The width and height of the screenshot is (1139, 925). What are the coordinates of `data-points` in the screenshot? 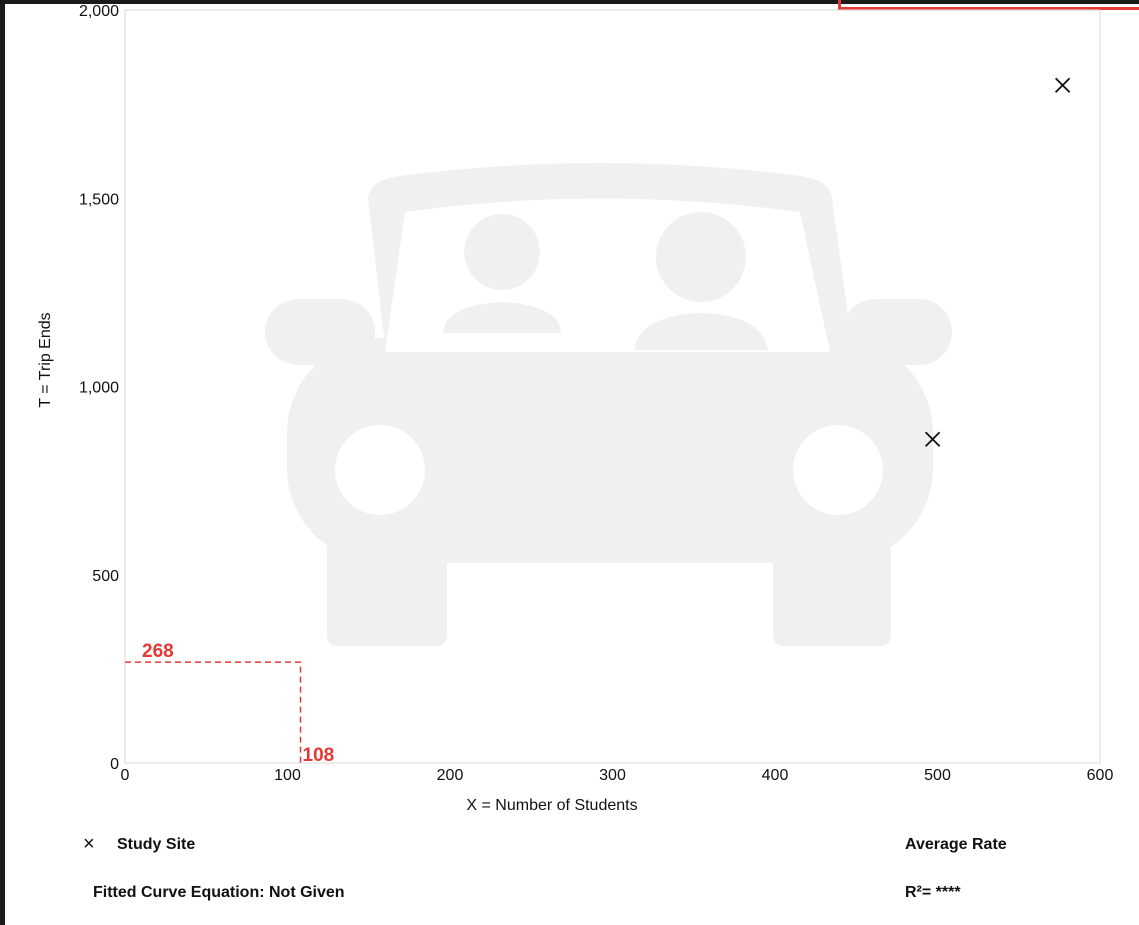 It's located at (997, 262).